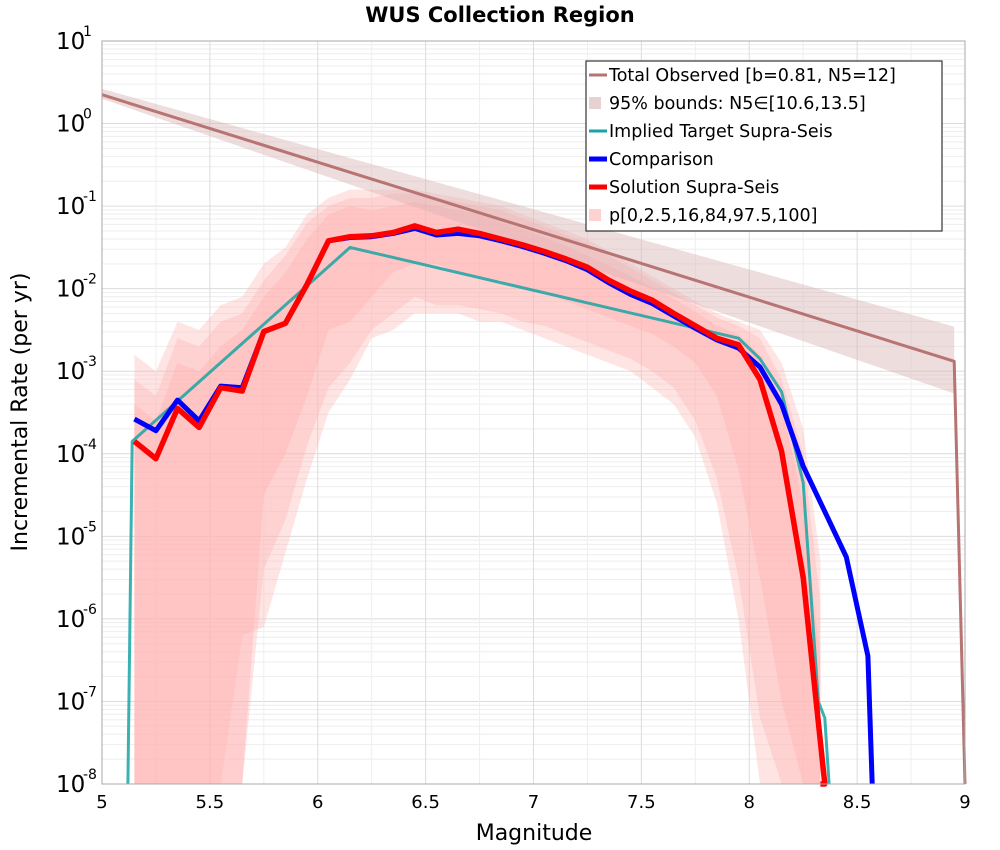  I want to click on y-tick-exponent: -2, so click(90, 280).